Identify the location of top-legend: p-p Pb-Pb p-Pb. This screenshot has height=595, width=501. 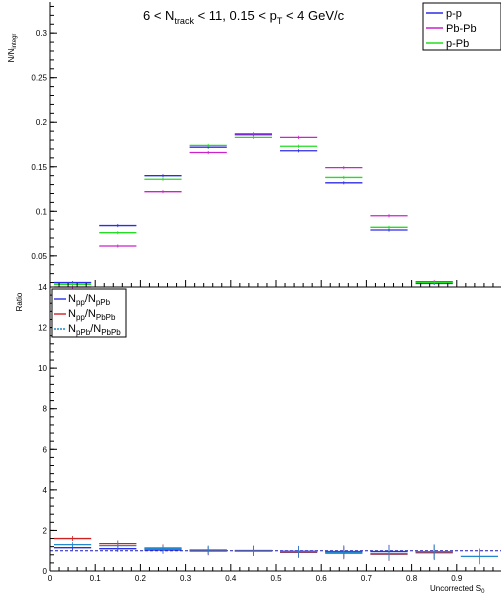
(461, 26).